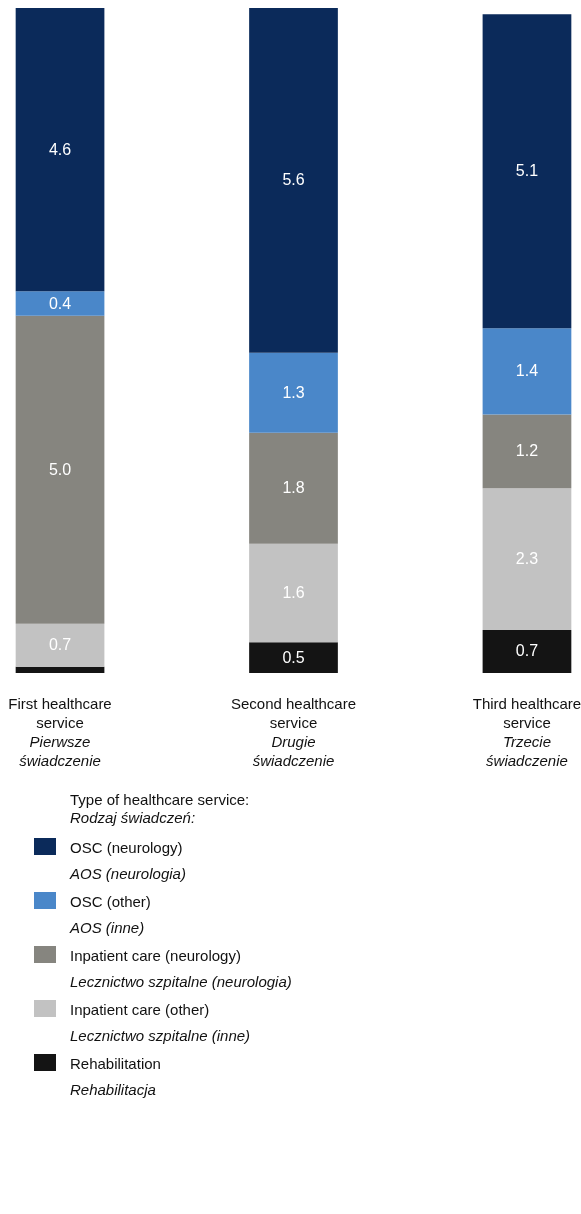 Image resolution: width=581 pixels, height=1214 pixels. I want to click on data-label: 5.6, so click(293, 180).